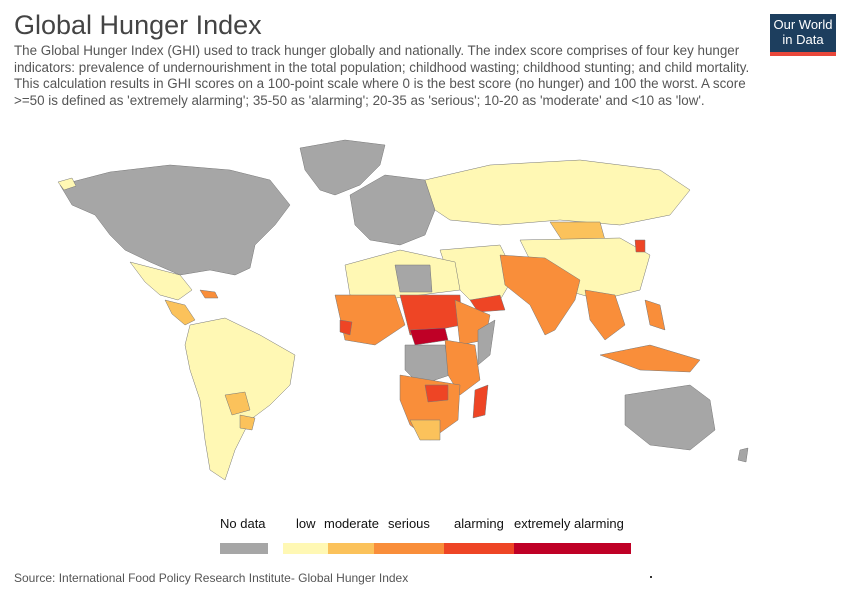  What do you see at coordinates (175, 220) in the screenshot?
I see `region-north-america` at bounding box center [175, 220].